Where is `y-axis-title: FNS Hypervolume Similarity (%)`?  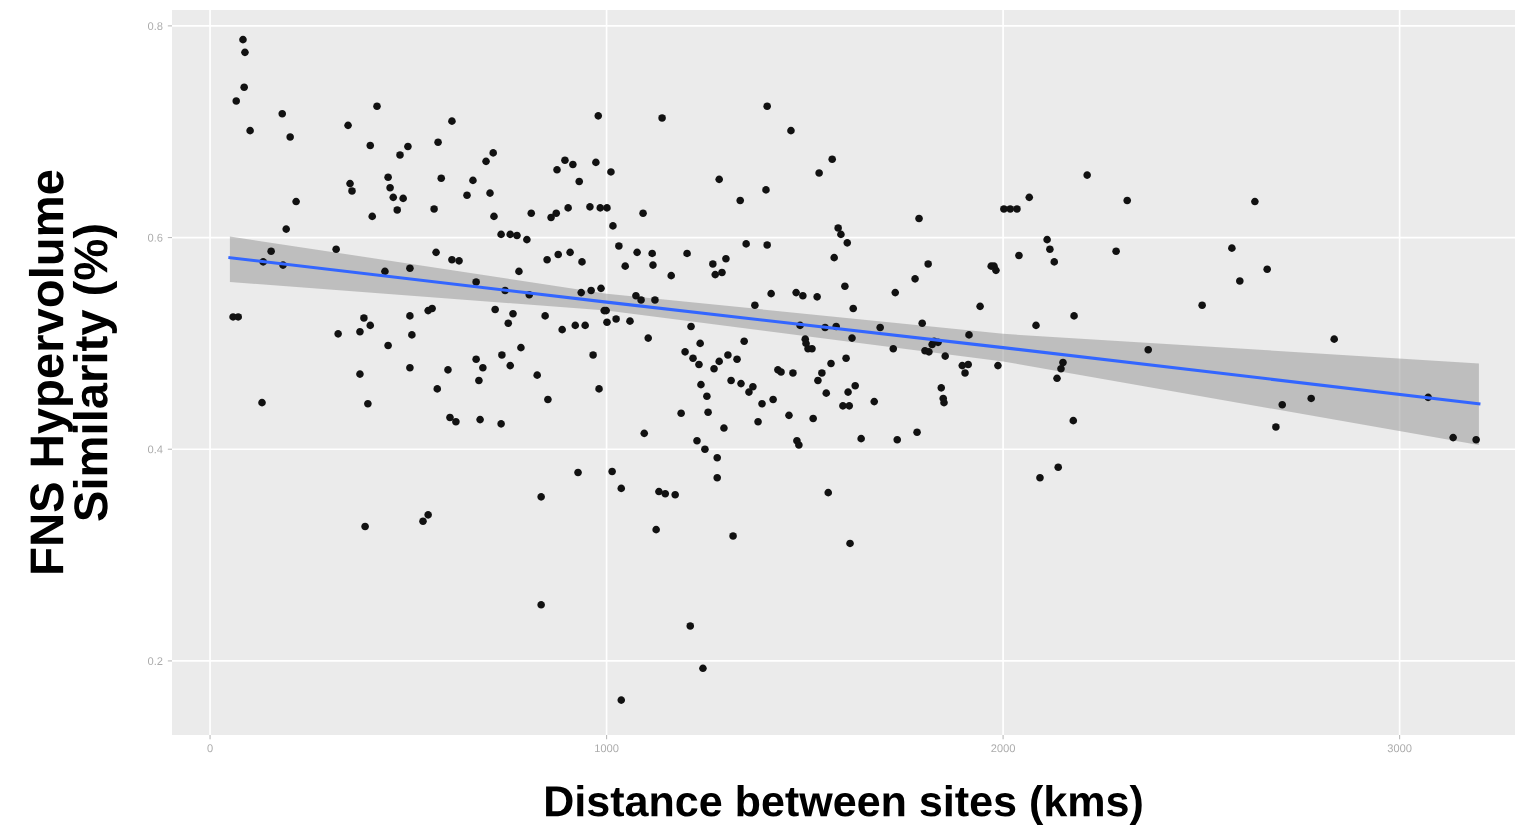
y-axis-title: FNS Hypervolume Similarity (%) is located at coordinates (72, 371).